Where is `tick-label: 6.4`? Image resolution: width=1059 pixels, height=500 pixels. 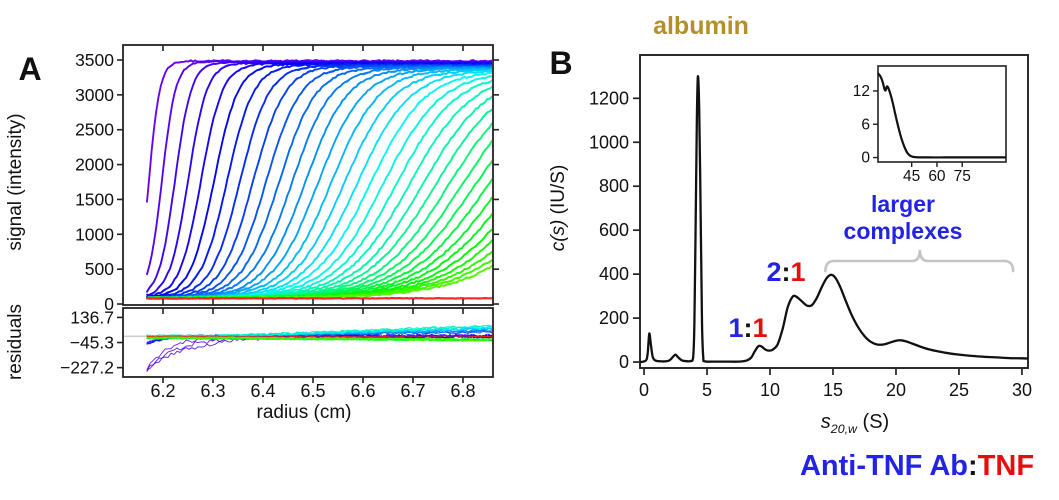
tick-label: 6.4 is located at coordinates (262, 391).